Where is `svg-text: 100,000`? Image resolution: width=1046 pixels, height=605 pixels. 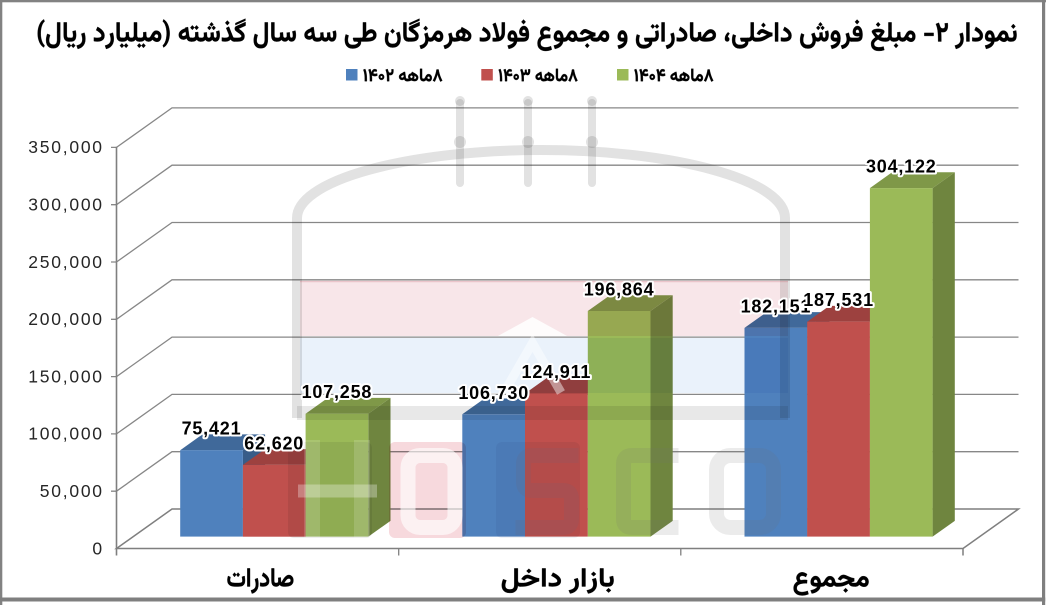
svg-text: 100,000 is located at coordinates (66, 434).